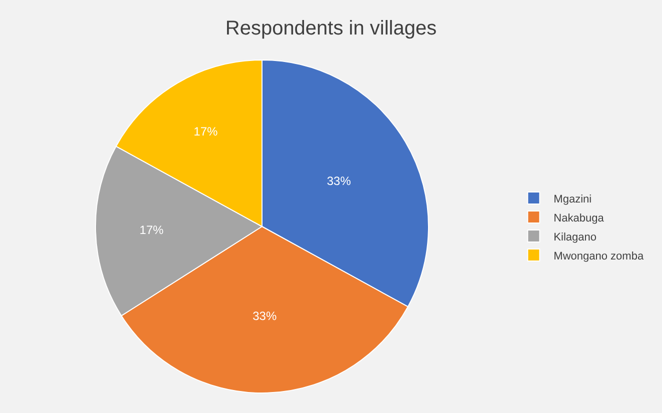  I want to click on chart-title: Respondents in villages, so click(331, 29).